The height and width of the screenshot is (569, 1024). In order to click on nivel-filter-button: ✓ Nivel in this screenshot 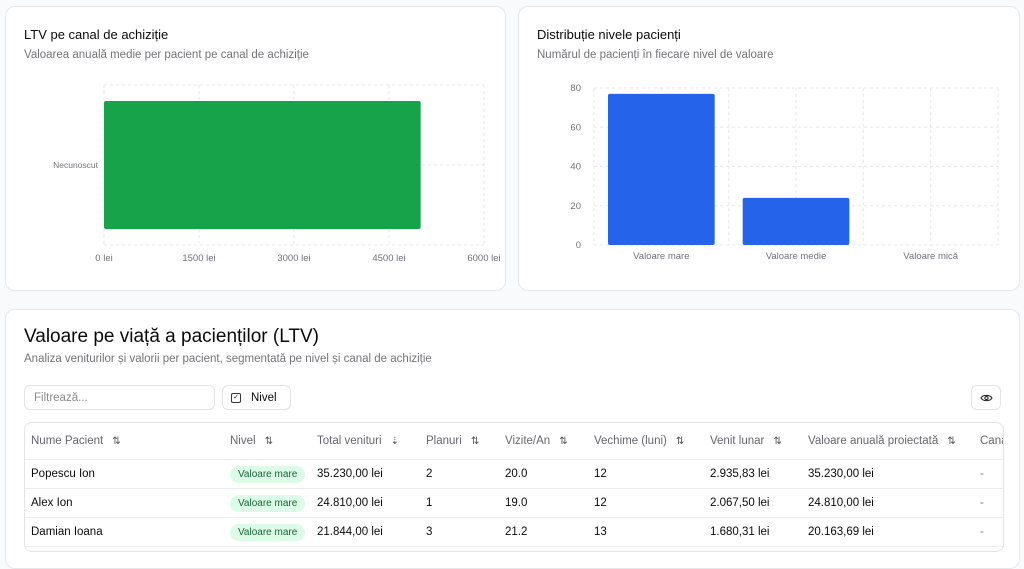, I will do `click(256, 397)`.